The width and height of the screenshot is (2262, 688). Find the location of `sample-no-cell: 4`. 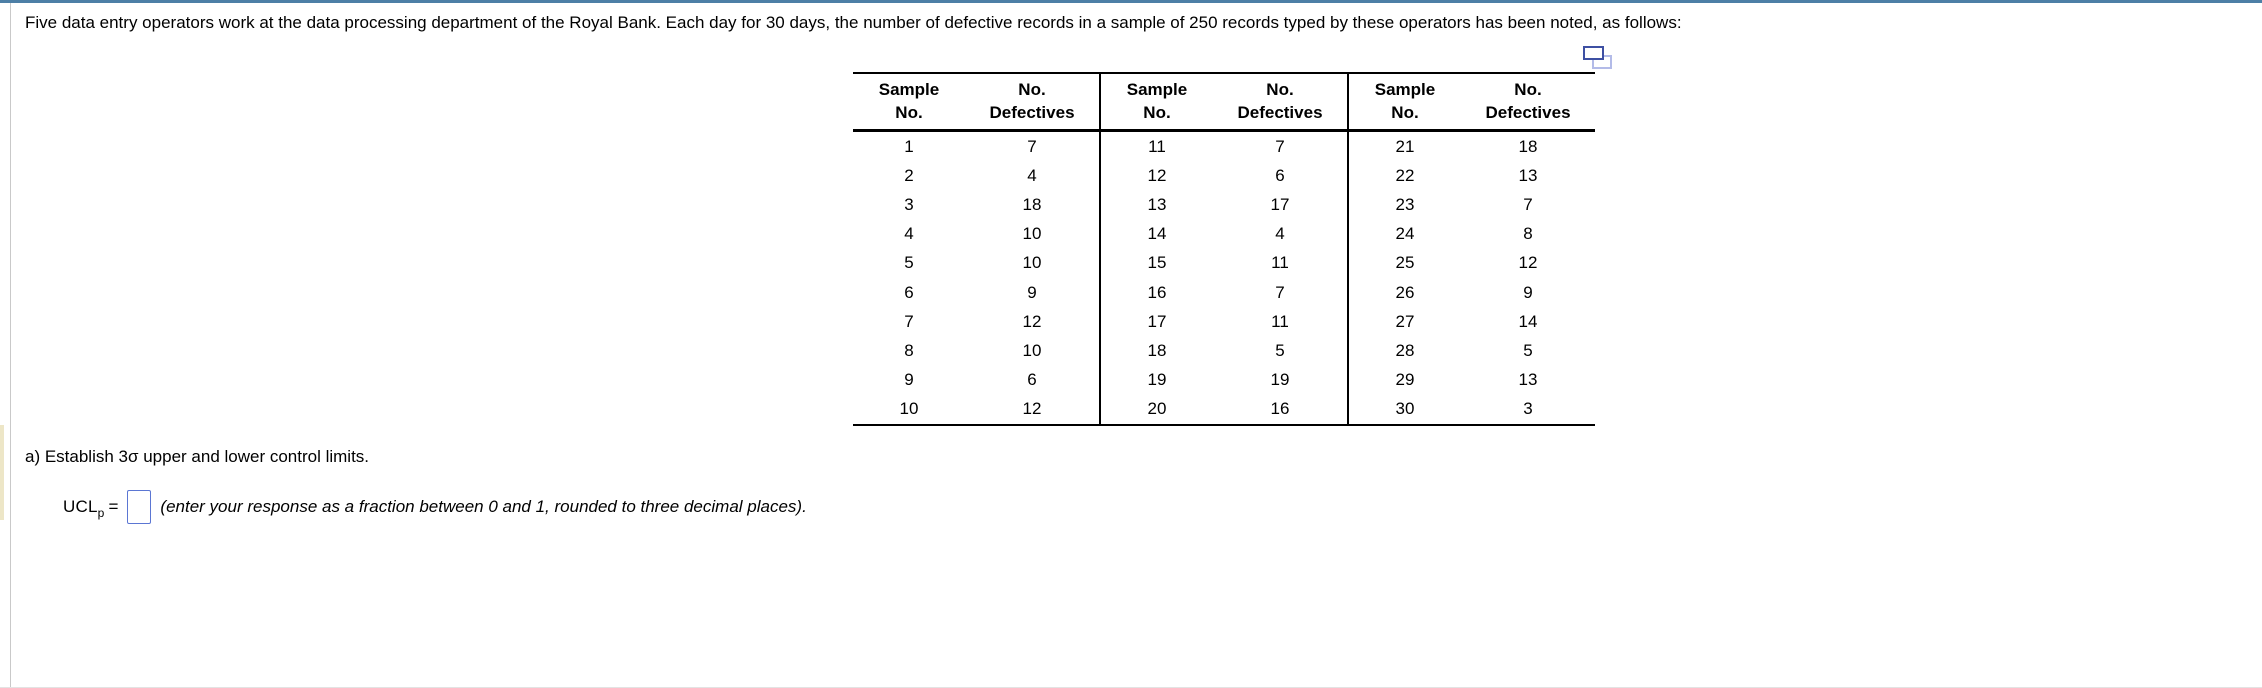

sample-no-cell: 4 is located at coordinates (909, 234).